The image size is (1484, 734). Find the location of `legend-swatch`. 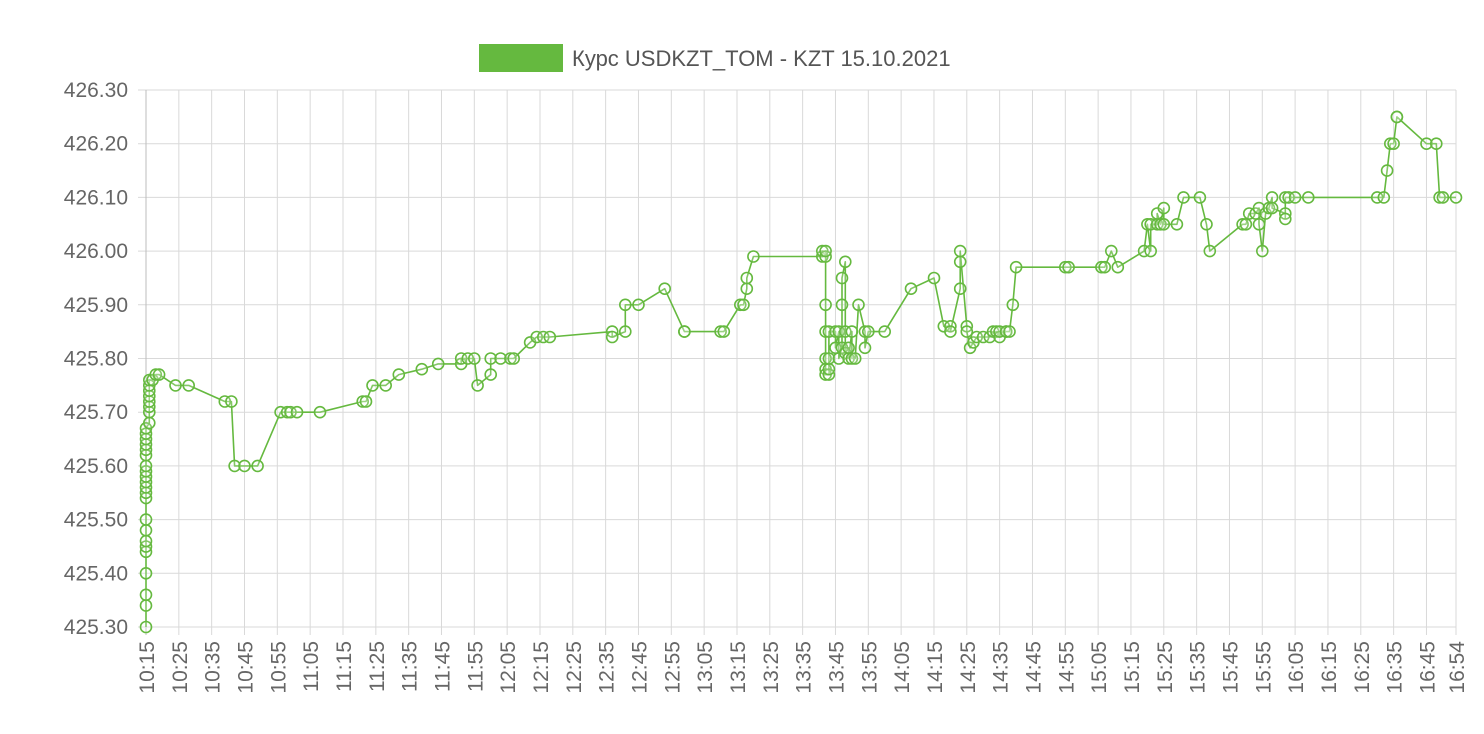

legend-swatch is located at coordinates (521, 58).